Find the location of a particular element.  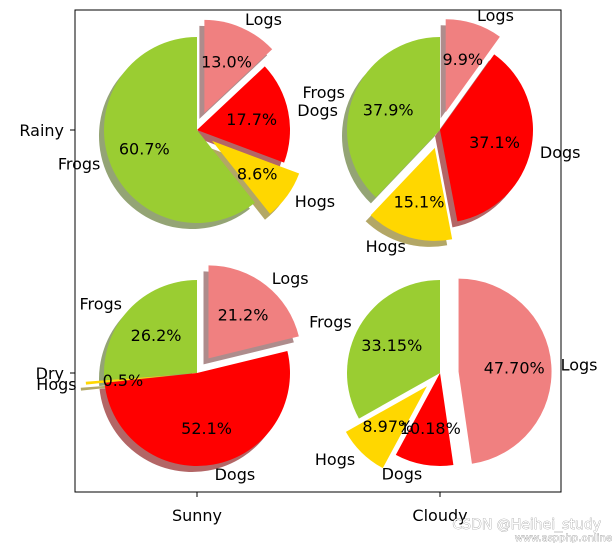

x-tick-label-cloudy: Cloudy is located at coordinates (439, 515).